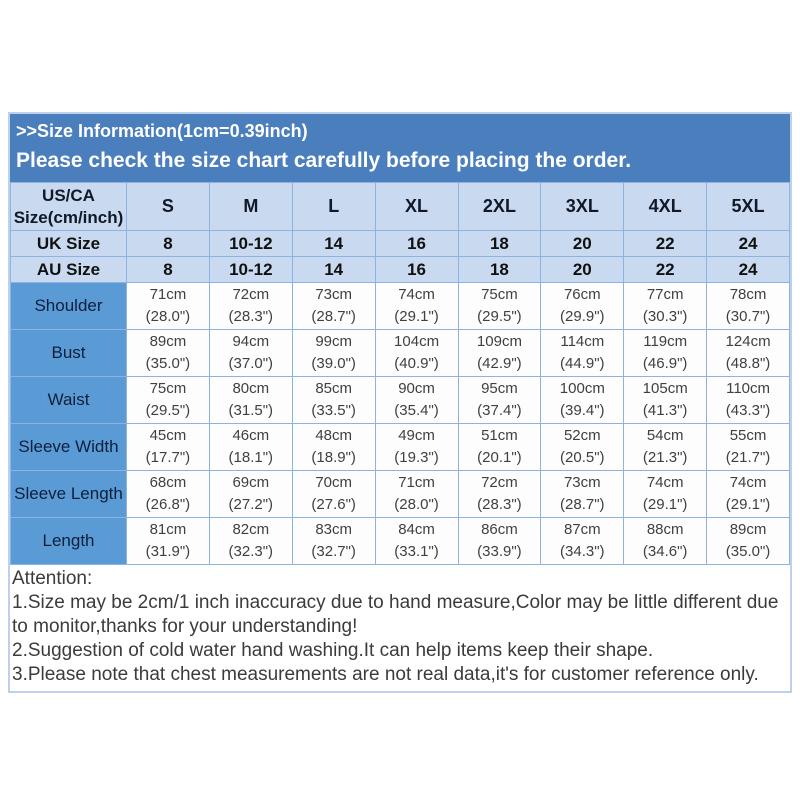 The image size is (800, 800). What do you see at coordinates (333, 243) in the screenshot?
I see `uk-size-value: 14` at bounding box center [333, 243].